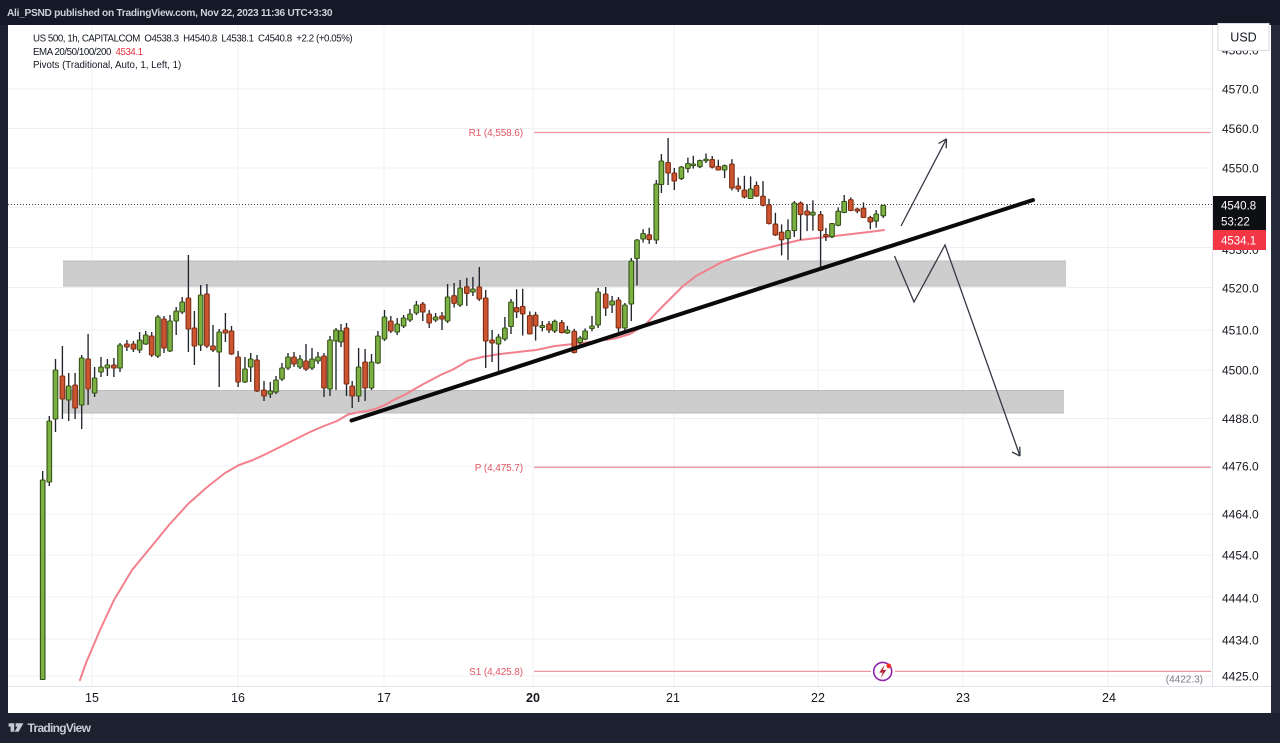  I want to click on svg-text: EMA 20/50/100/200 4534.1, so click(88, 52).